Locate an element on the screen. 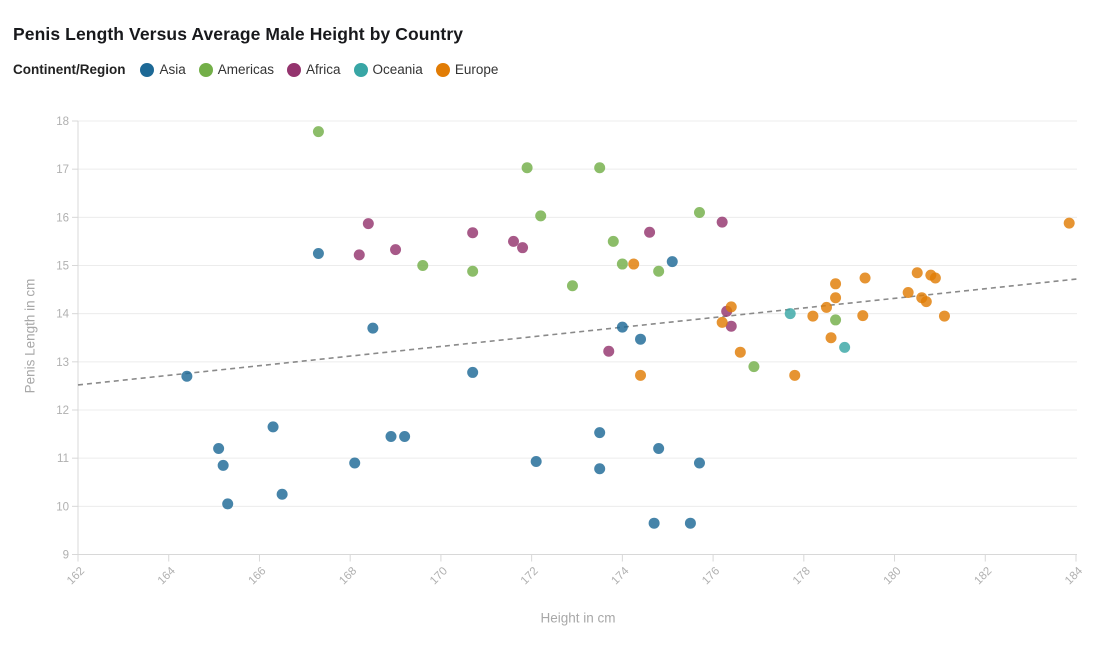 This screenshot has width=1100, height=650. legend-item-oceania: Oceania is located at coordinates (388, 69).